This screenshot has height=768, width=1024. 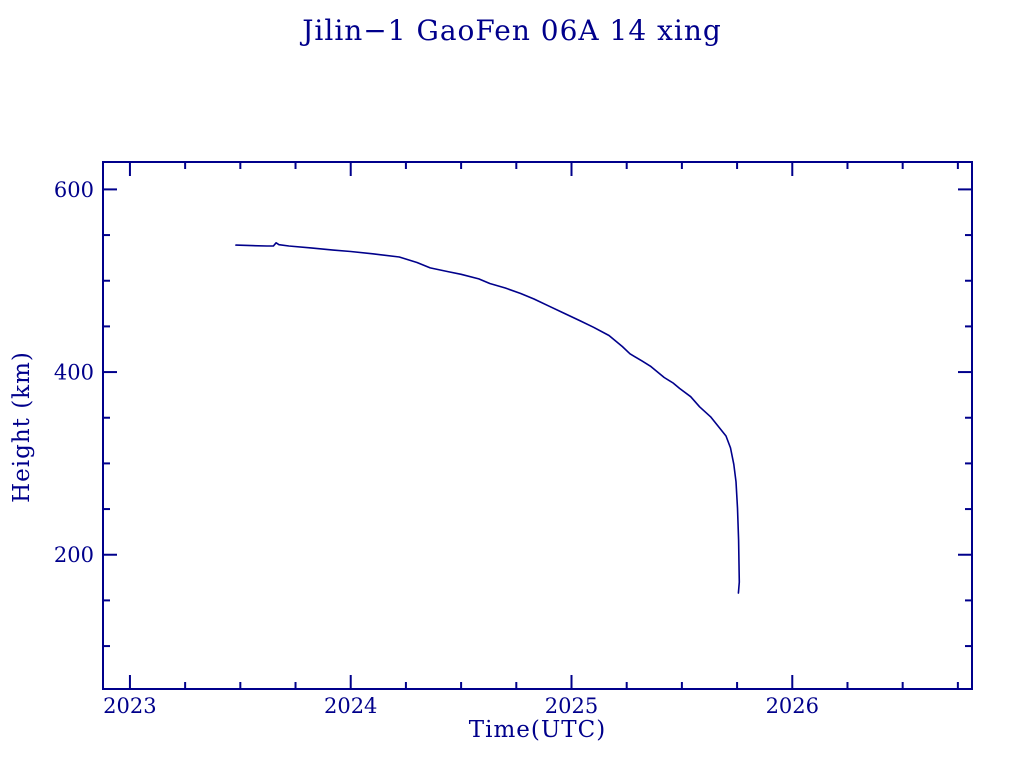 What do you see at coordinates (129, 706) in the screenshot?
I see `x-tick-label: 2023` at bounding box center [129, 706].